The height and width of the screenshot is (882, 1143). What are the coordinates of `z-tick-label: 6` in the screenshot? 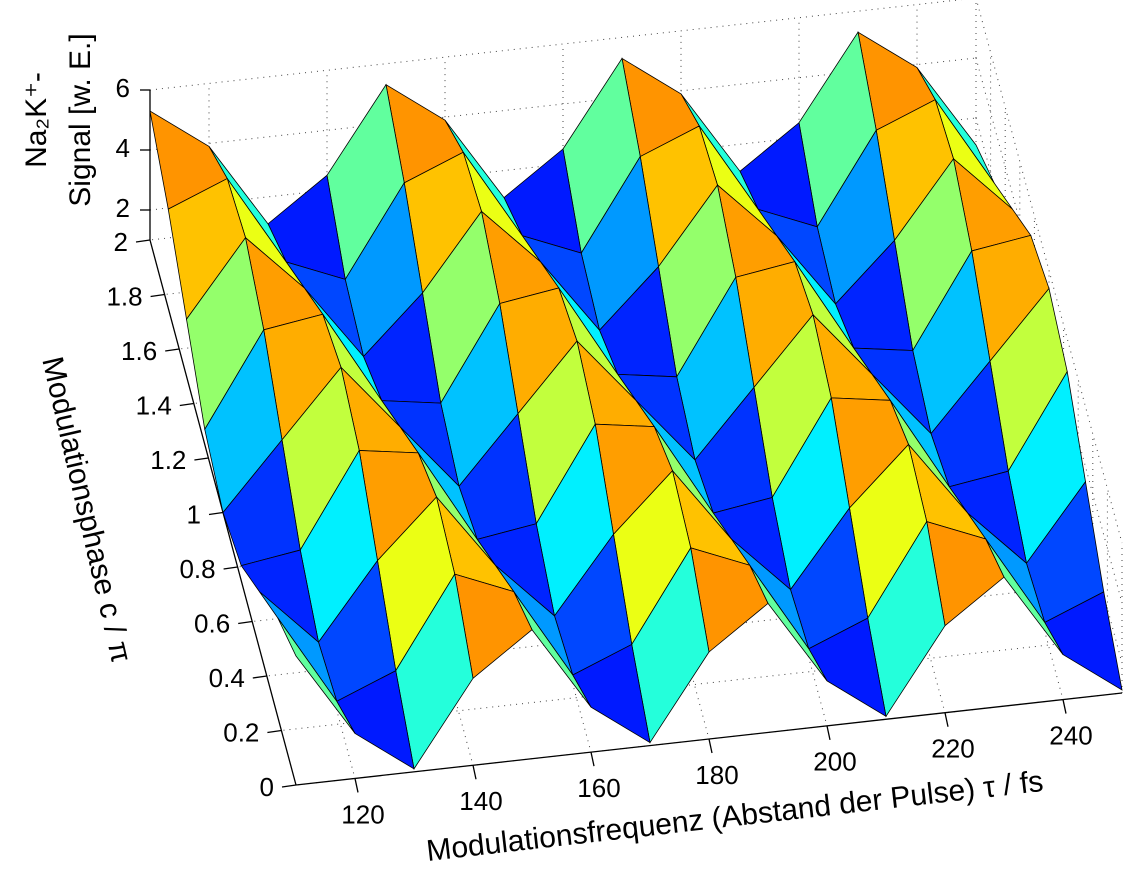 It's located at (123, 88).